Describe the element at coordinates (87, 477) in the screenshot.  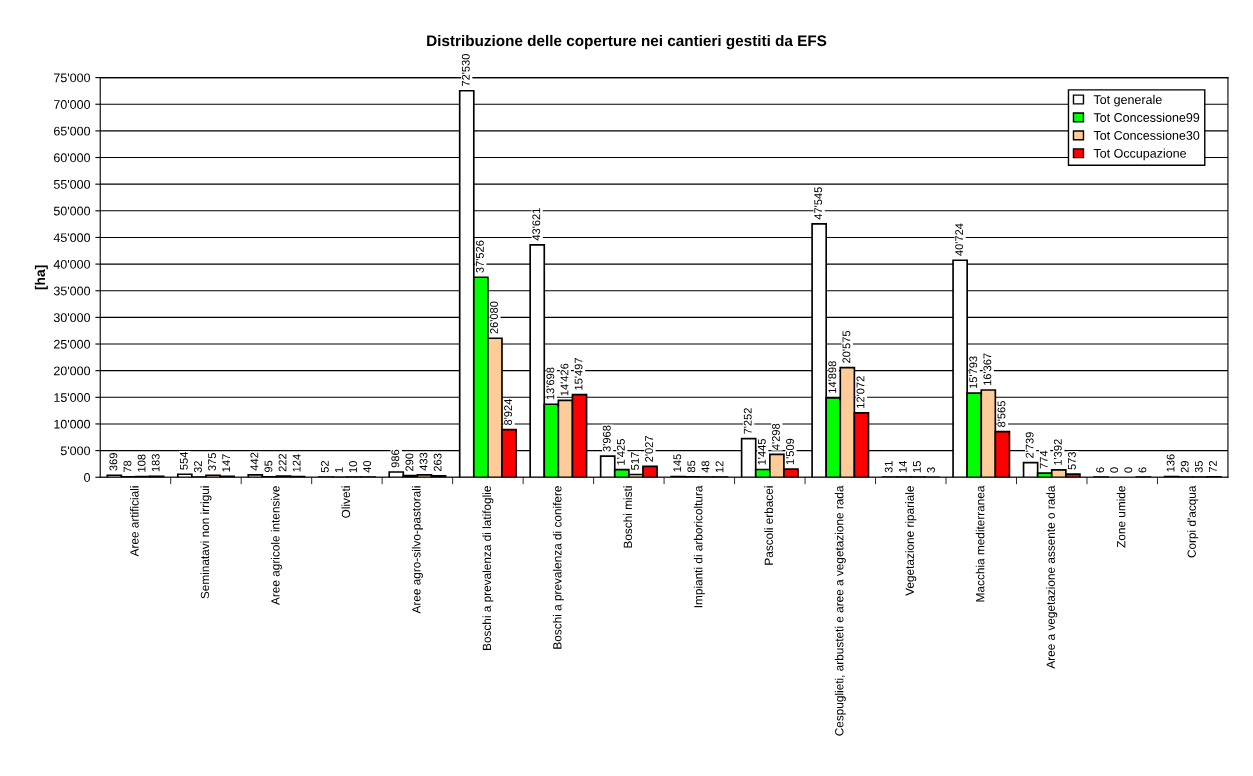
I see `y-tick-label: 0` at that location.